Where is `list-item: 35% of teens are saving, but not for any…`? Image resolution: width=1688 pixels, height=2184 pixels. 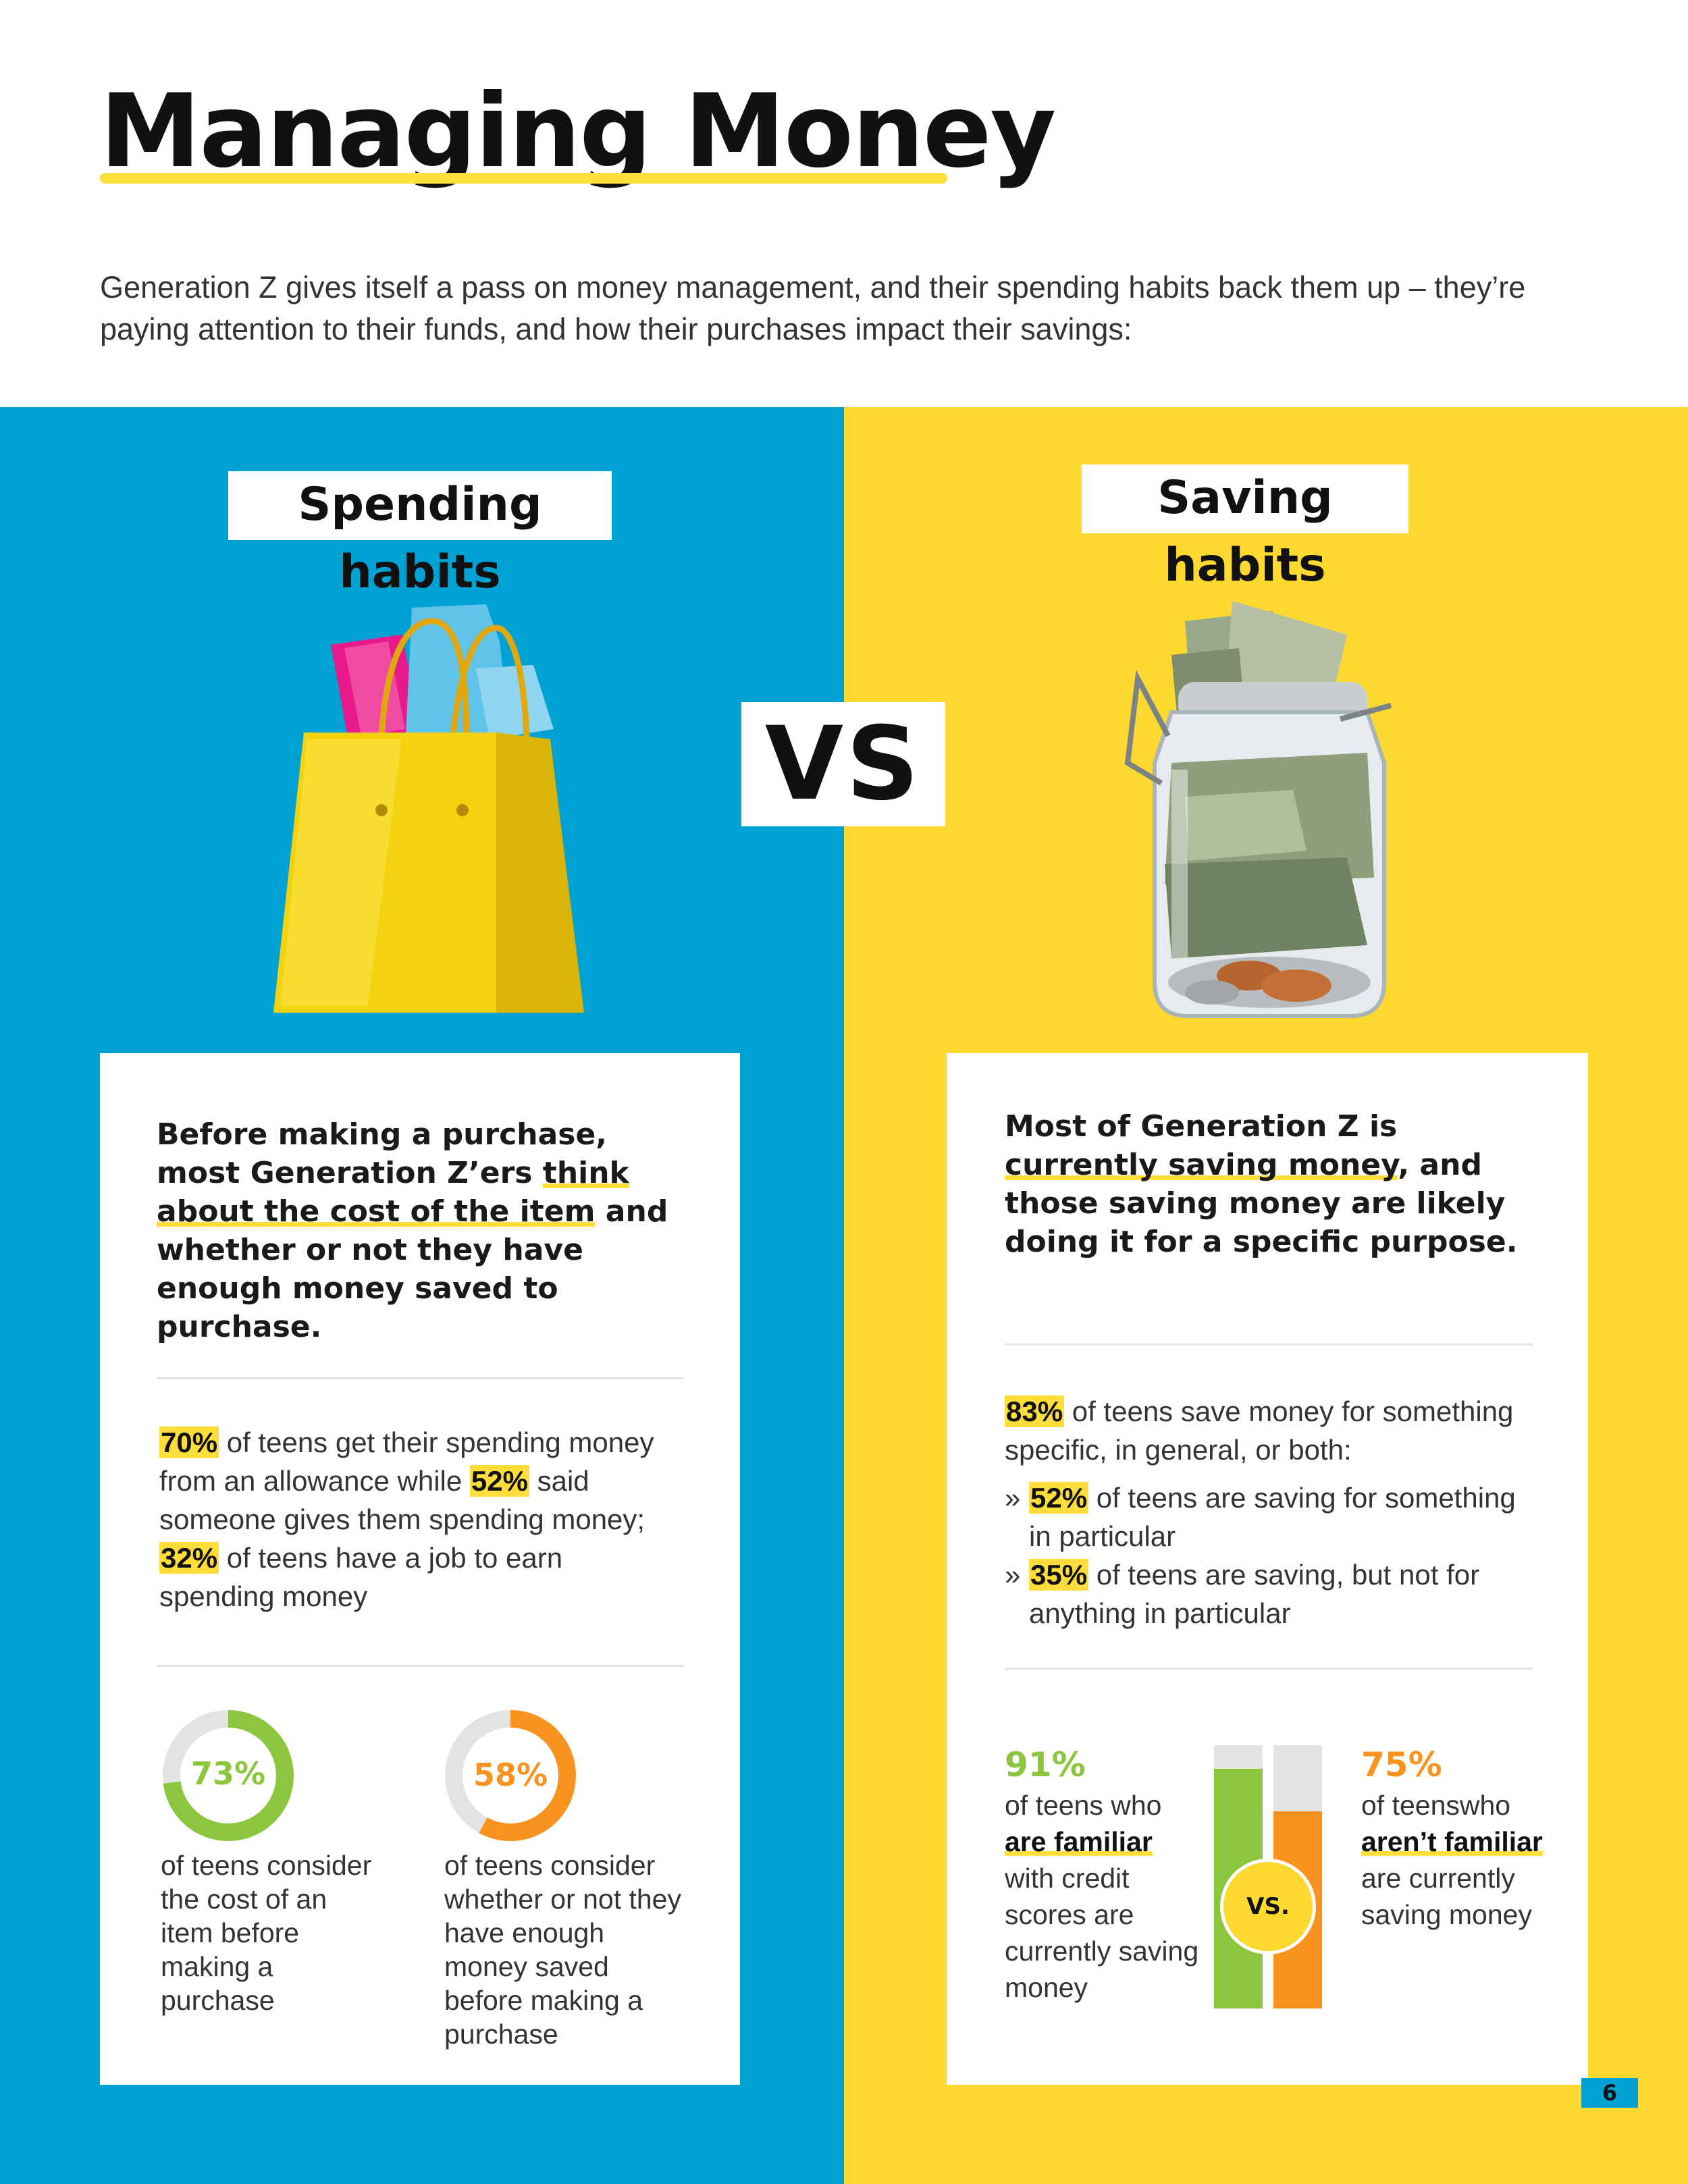 list-item: 35% of teens are saving, but not for any… is located at coordinates (1275, 1593).